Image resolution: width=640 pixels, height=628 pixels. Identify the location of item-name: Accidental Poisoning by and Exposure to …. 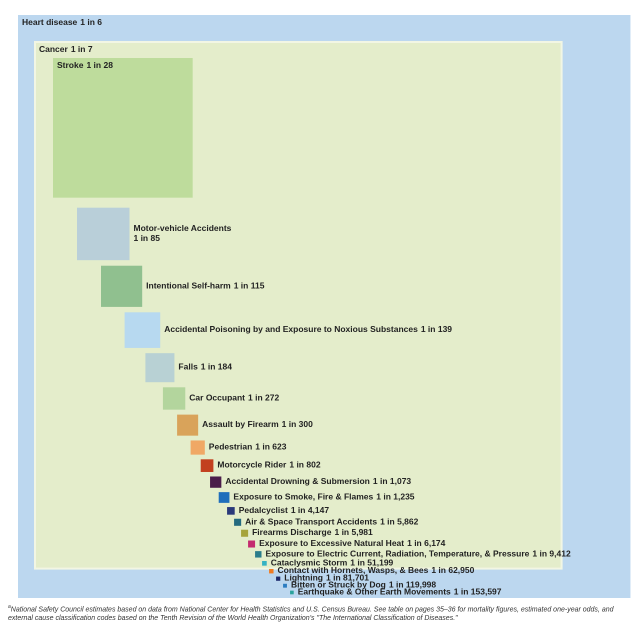
(291, 329).